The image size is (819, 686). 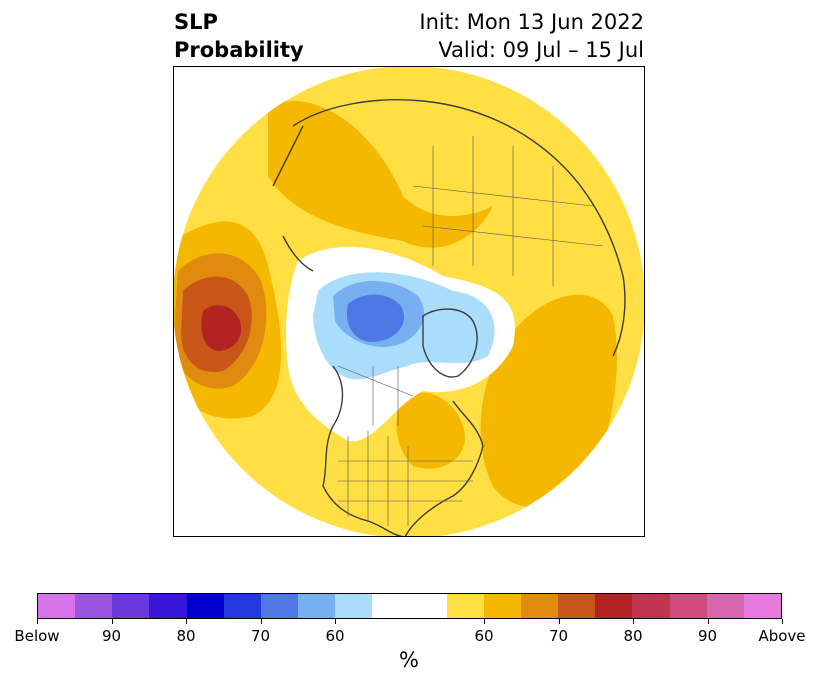 What do you see at coordinates (450, 343) in the screenshot?
I see `greenland-outline` at bounding box center [450, 343].